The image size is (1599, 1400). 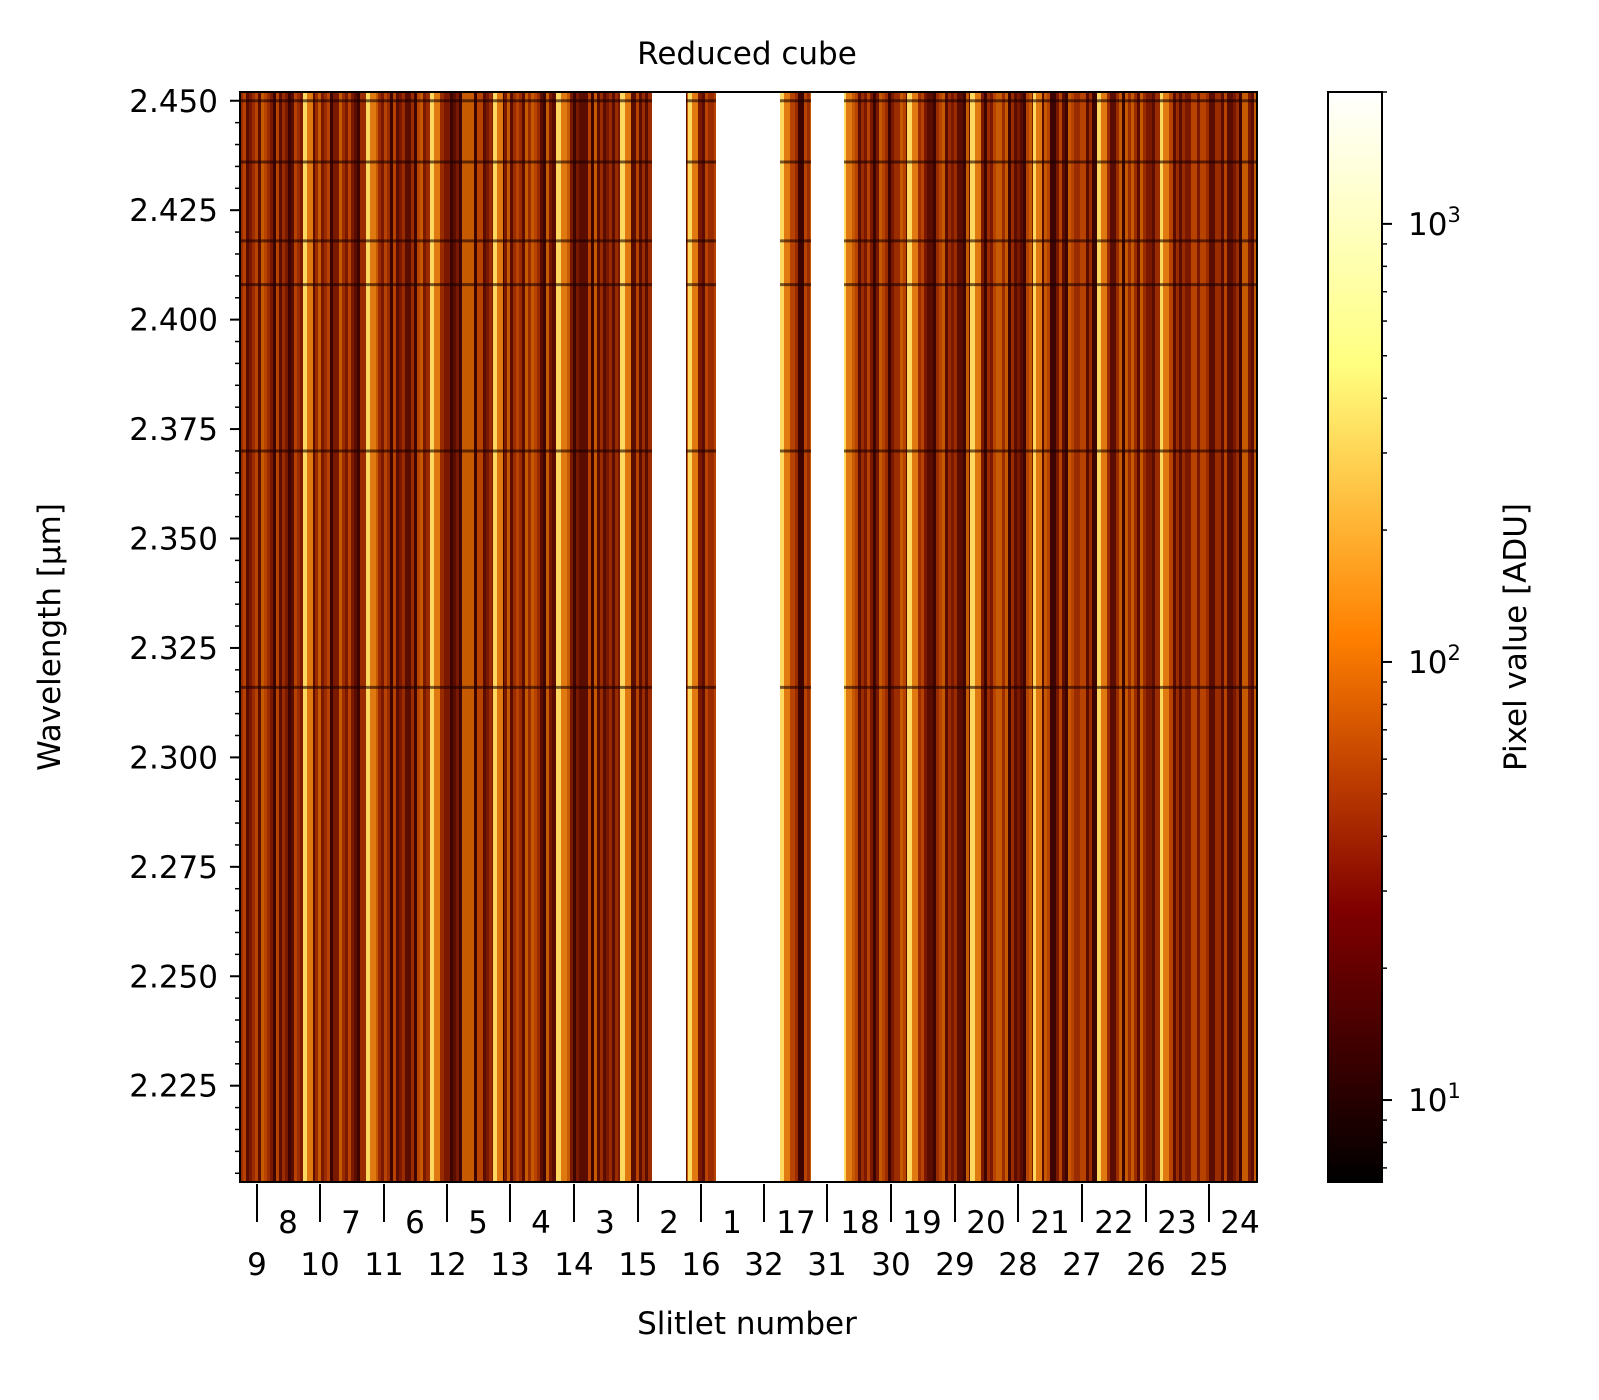 I want to click on x-tick-label-top: 3, so click(x=605, y=1223).